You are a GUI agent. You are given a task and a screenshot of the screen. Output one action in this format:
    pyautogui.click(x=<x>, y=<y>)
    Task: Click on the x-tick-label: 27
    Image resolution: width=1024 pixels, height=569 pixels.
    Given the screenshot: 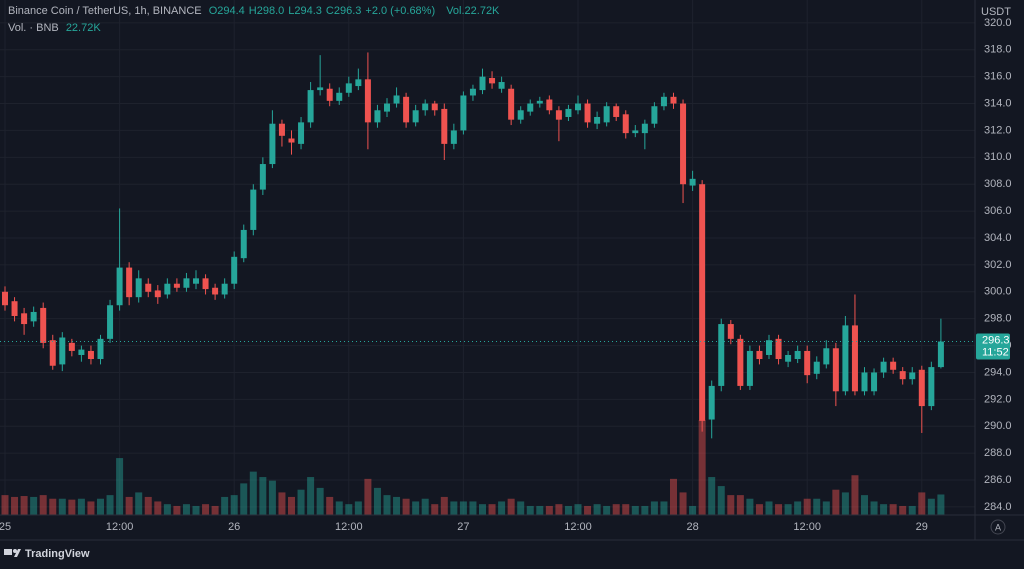 What is the action you would take?
    pyautogui.click(x=463, y=527)
    